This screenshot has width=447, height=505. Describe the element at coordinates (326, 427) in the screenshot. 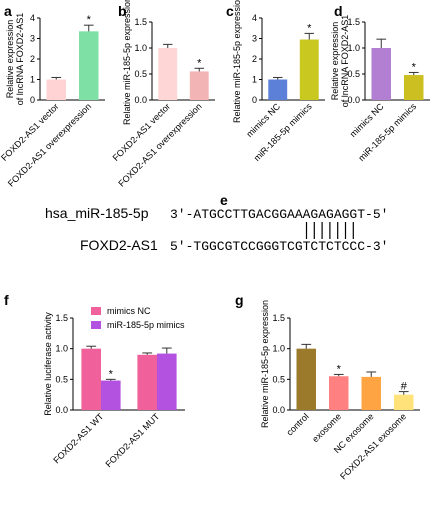

I see `x-tick-label: exosome` at that location.